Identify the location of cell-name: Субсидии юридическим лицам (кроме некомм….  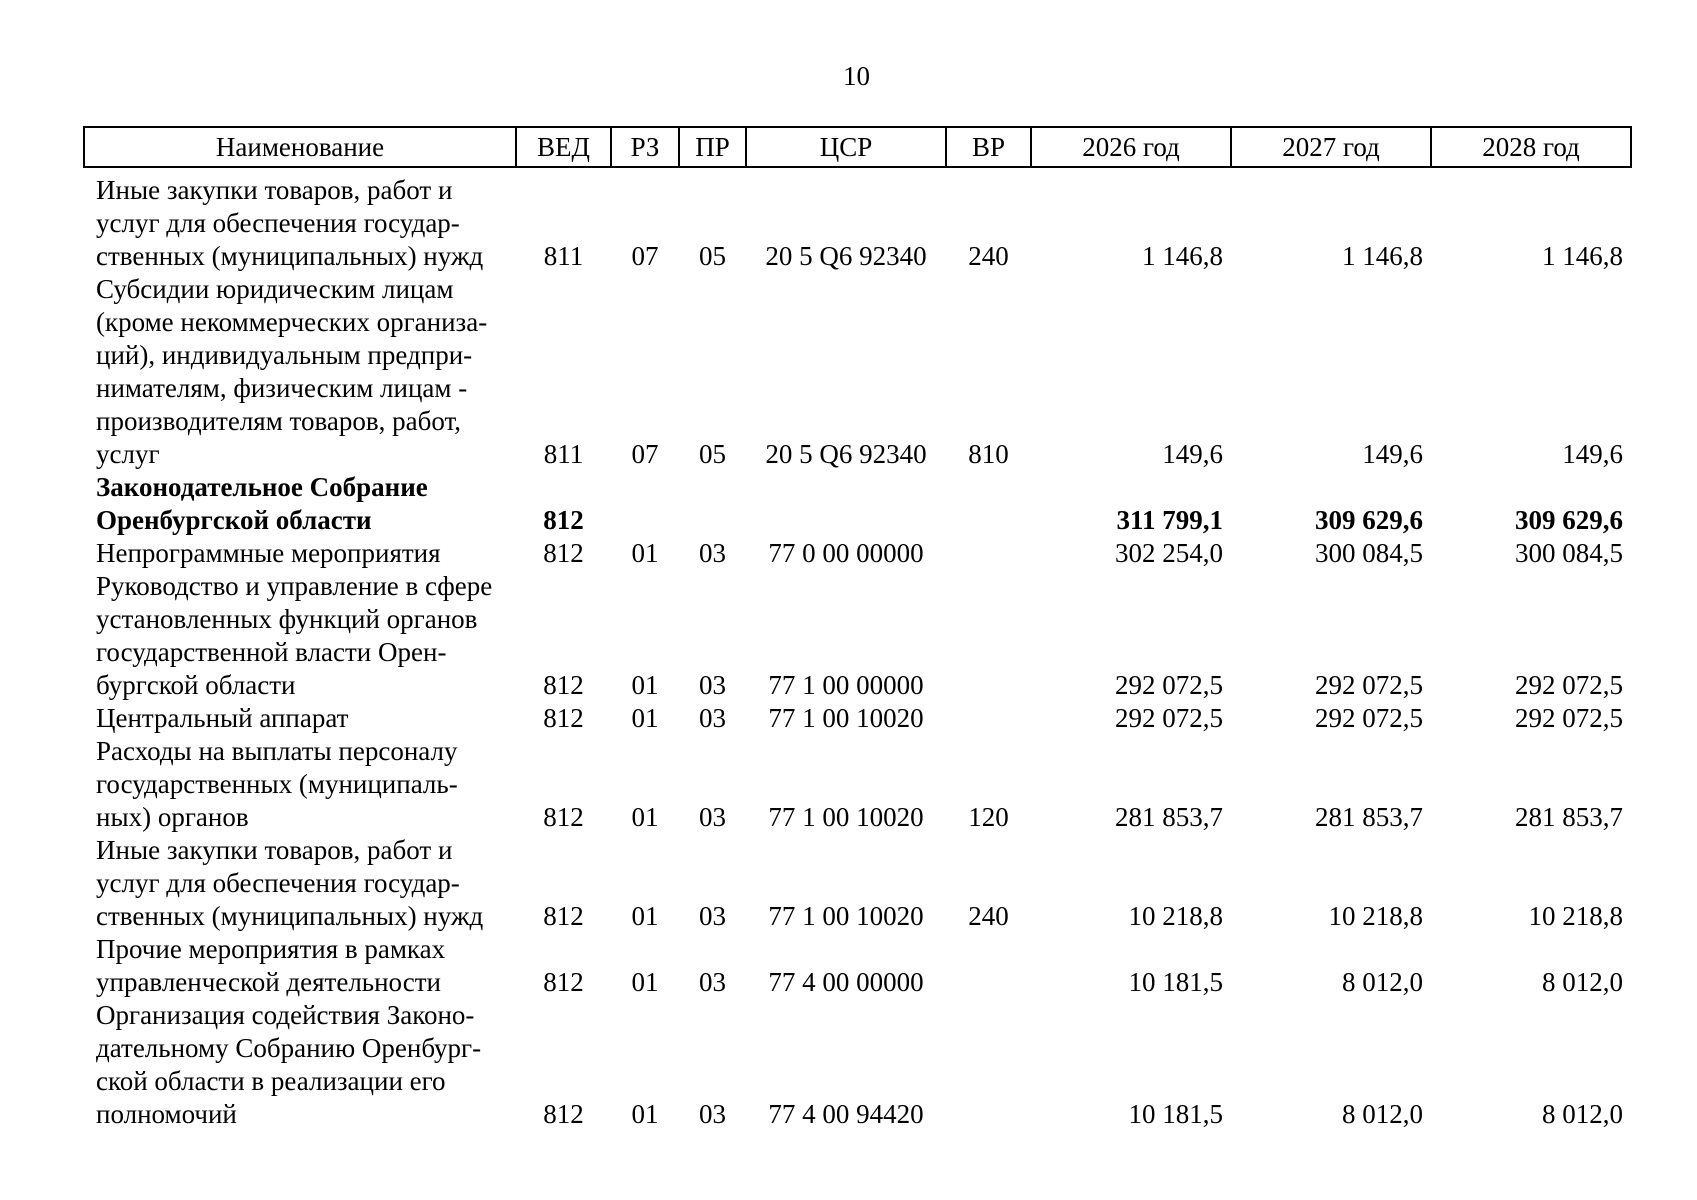
(292, 371).